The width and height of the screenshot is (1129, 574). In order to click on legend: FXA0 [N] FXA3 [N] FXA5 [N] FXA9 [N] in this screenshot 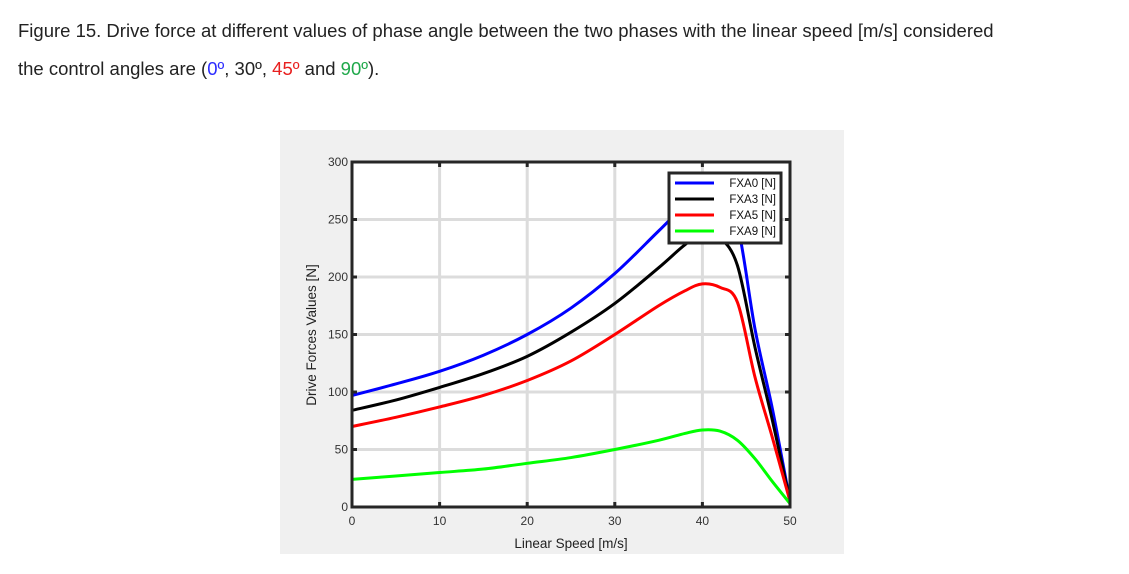, I will do `click(725, 208)`.